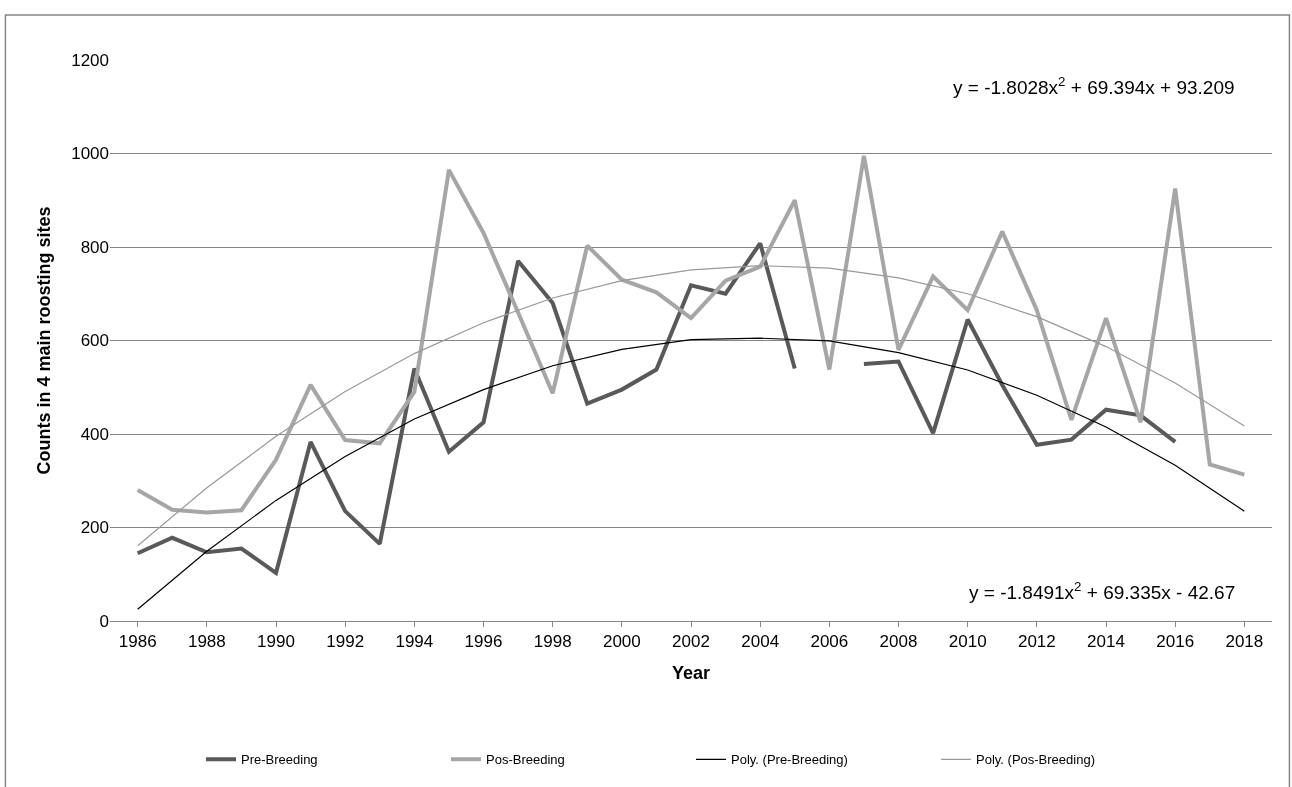  Describe the element at coordinates (94, 528) in the screenshot. I see `y-tick-label: 200` at that location.